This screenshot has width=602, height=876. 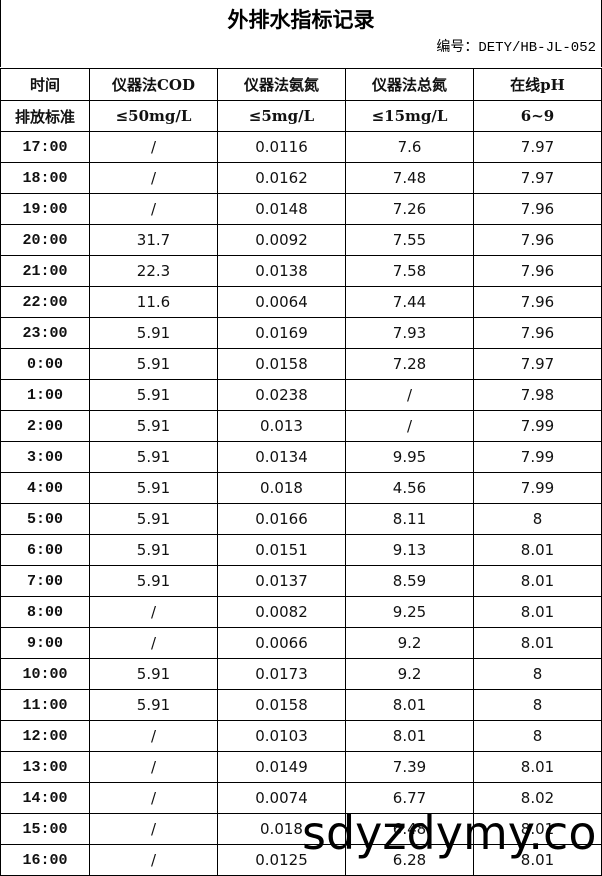 I want to click on time-cell: 13:00, so click(x=45, y=767).